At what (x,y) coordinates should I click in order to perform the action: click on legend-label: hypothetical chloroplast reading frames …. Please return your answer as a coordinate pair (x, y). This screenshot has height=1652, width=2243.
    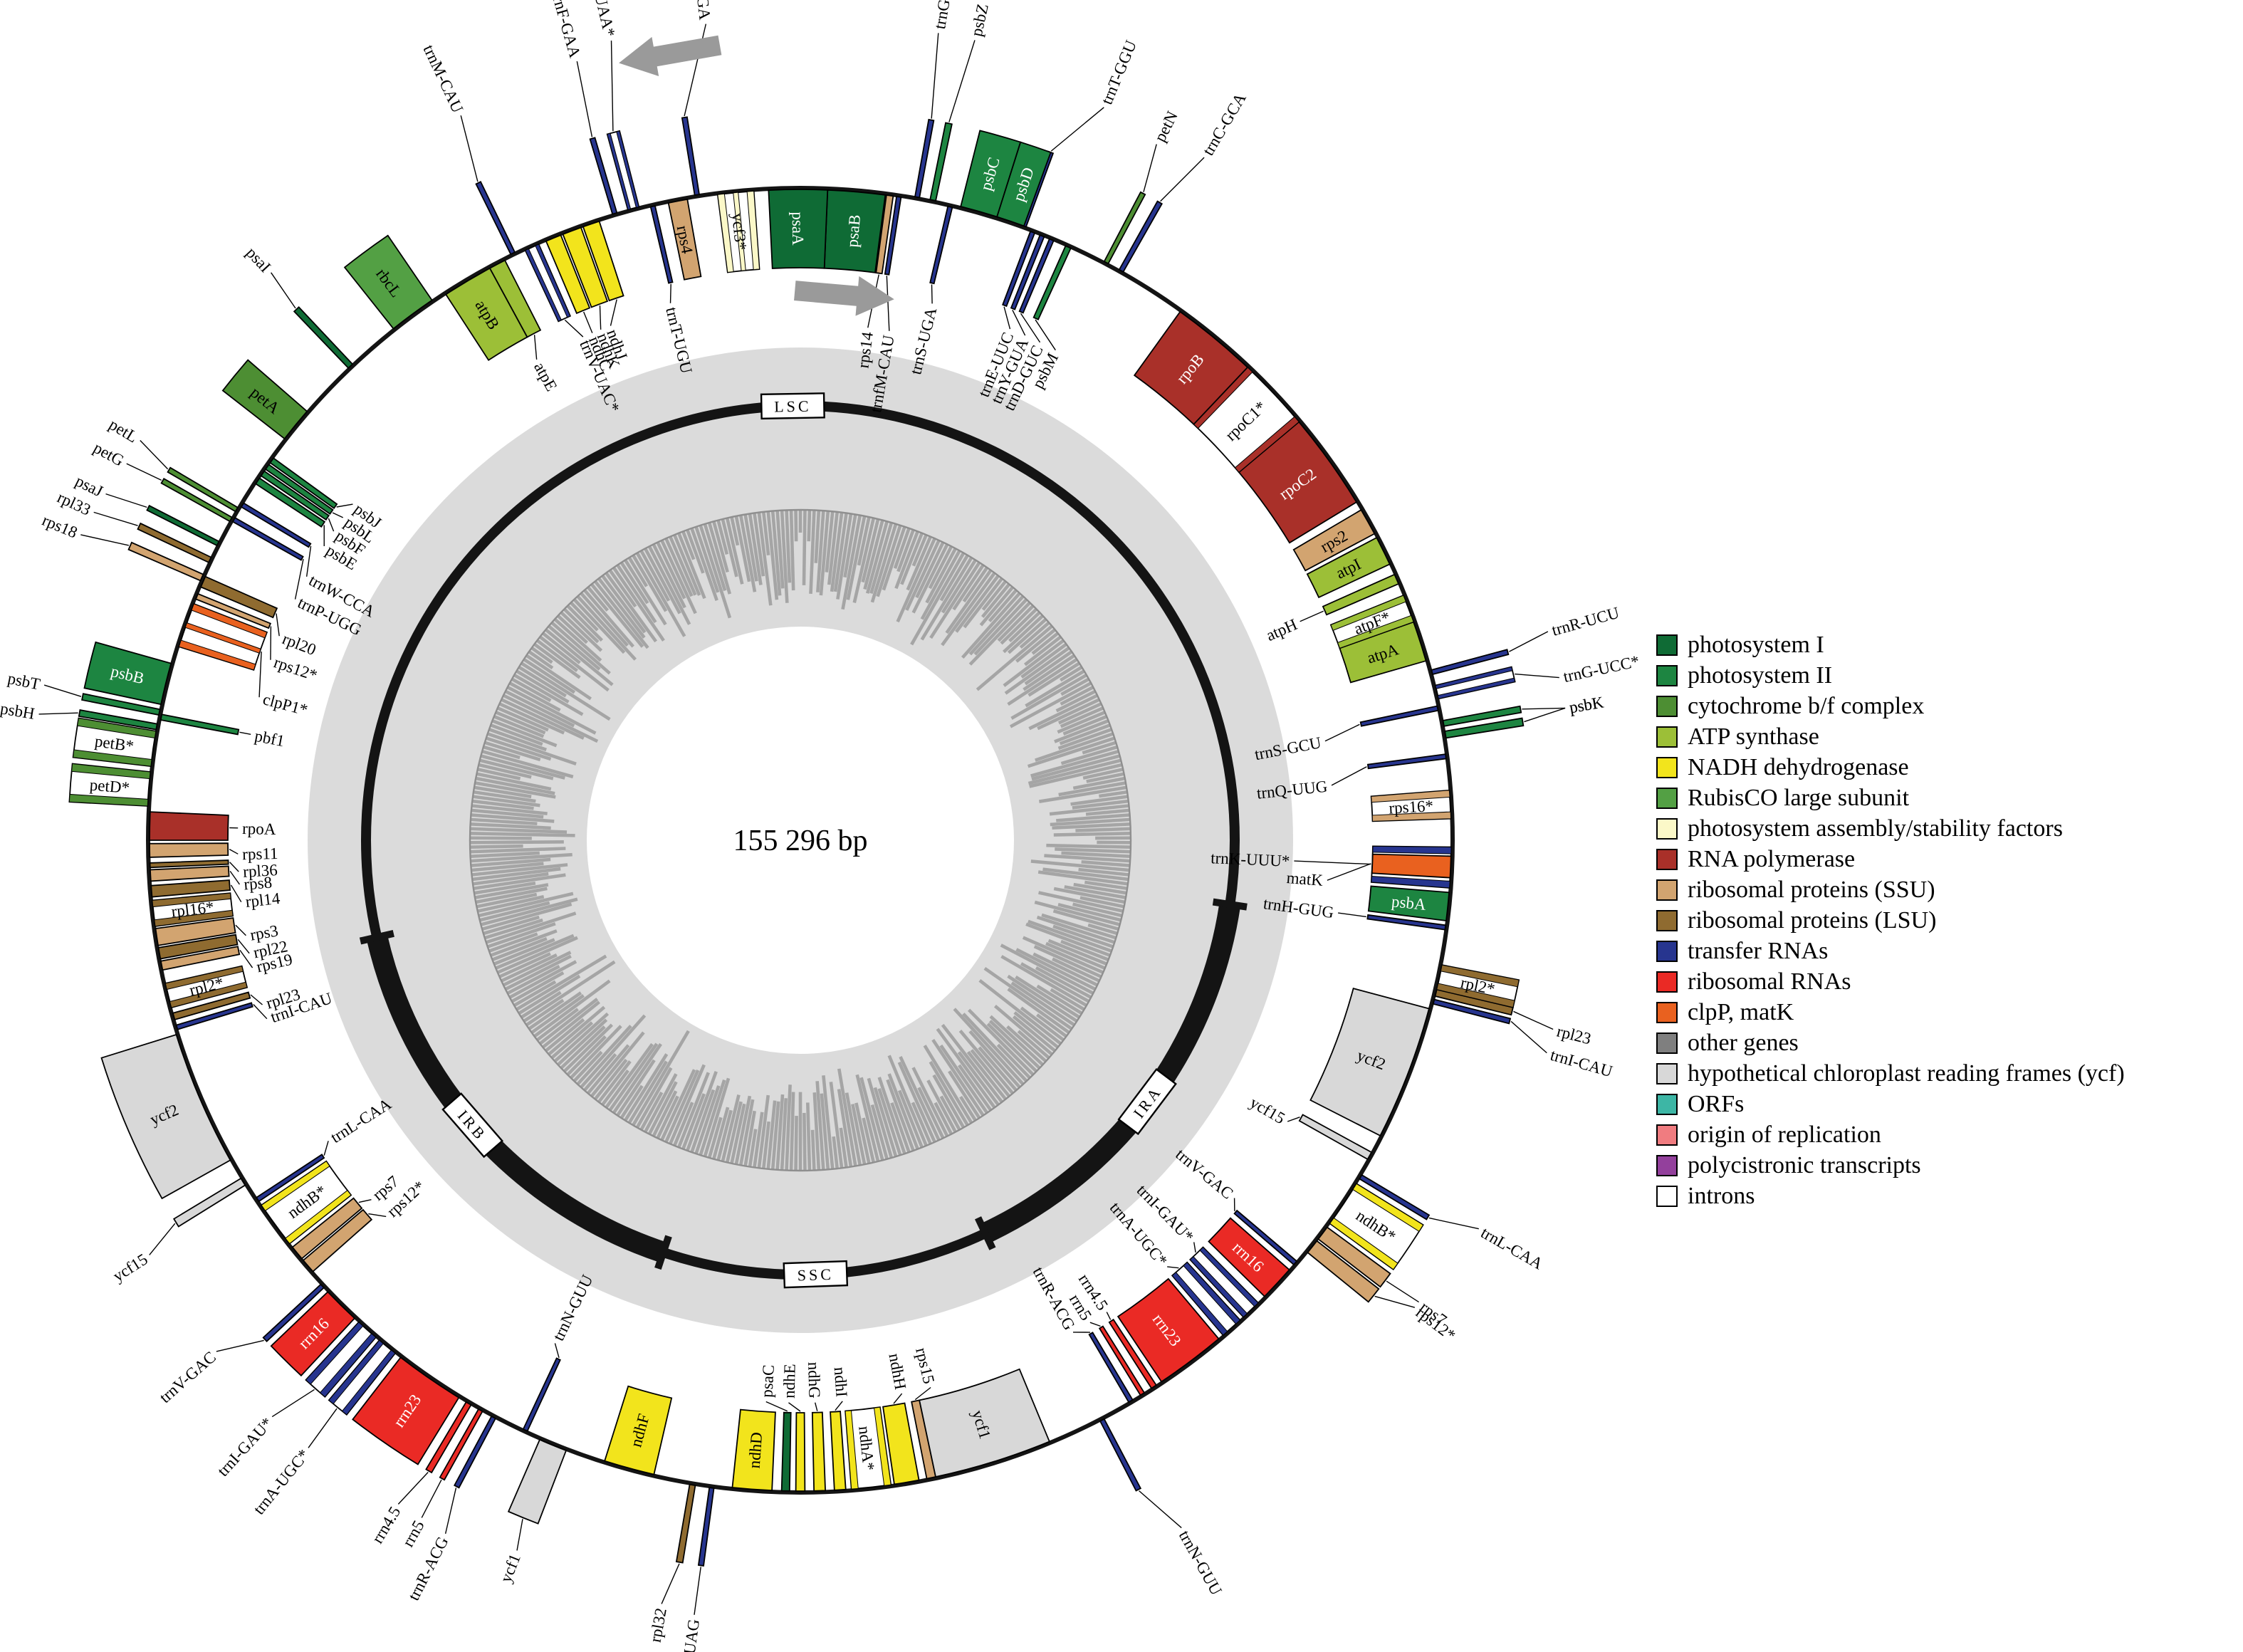
    Looking at the image, I should click on (1907, 1073).